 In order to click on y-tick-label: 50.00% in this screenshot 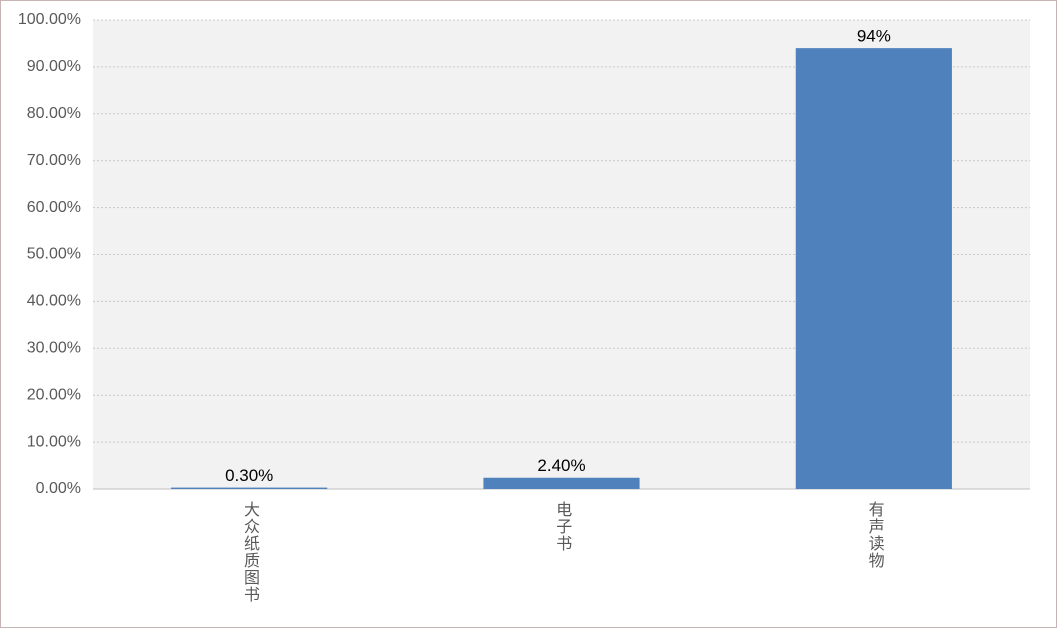, I will do `click(54, 254)`.